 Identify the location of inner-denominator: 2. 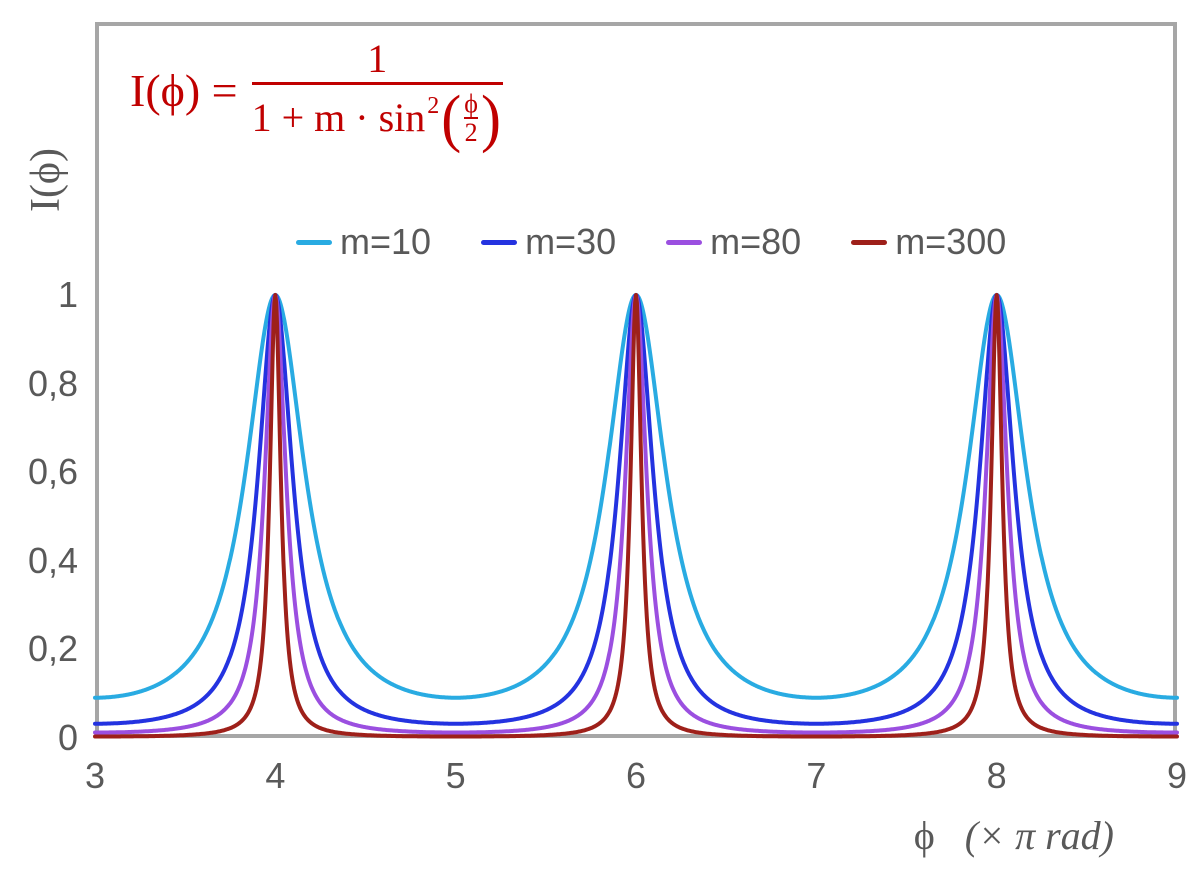
(471, 133).